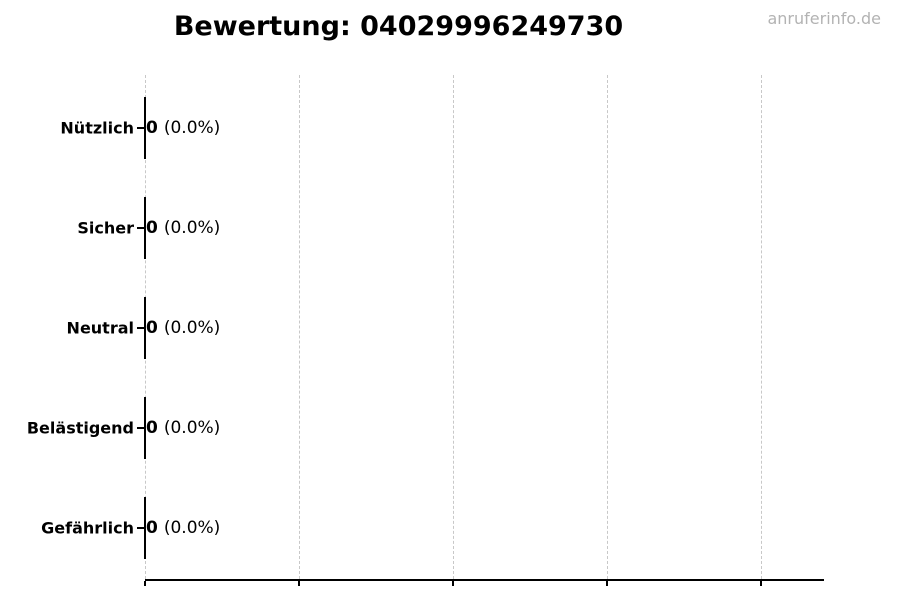 The image size is (900, 600). I want to click on bar-row: Nützlich 0 (0.0%), so click(450, 128).